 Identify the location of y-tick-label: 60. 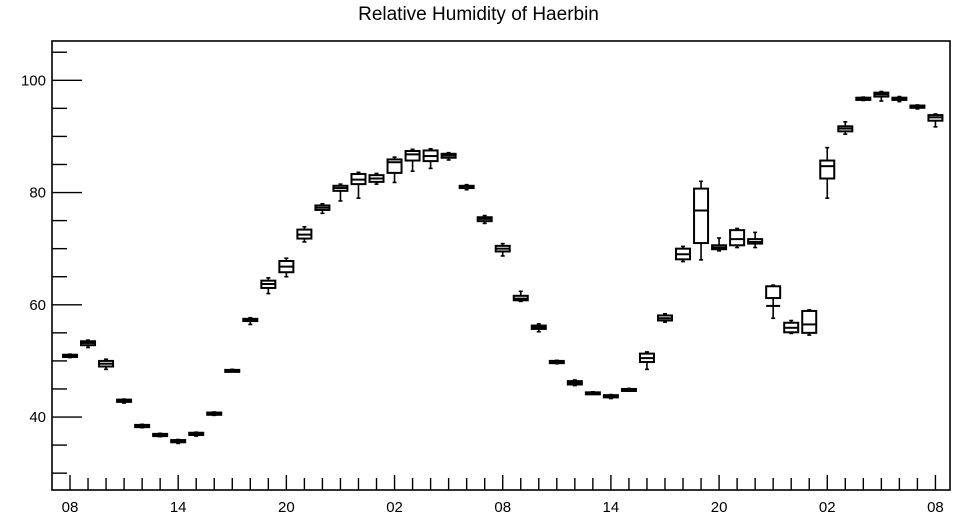
(37, 305).